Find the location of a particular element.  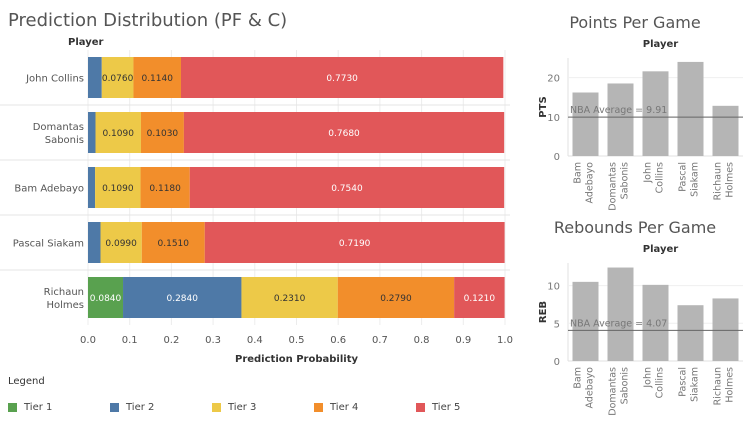

x-tick-label: Pascal is located at coordinates (683, 177).